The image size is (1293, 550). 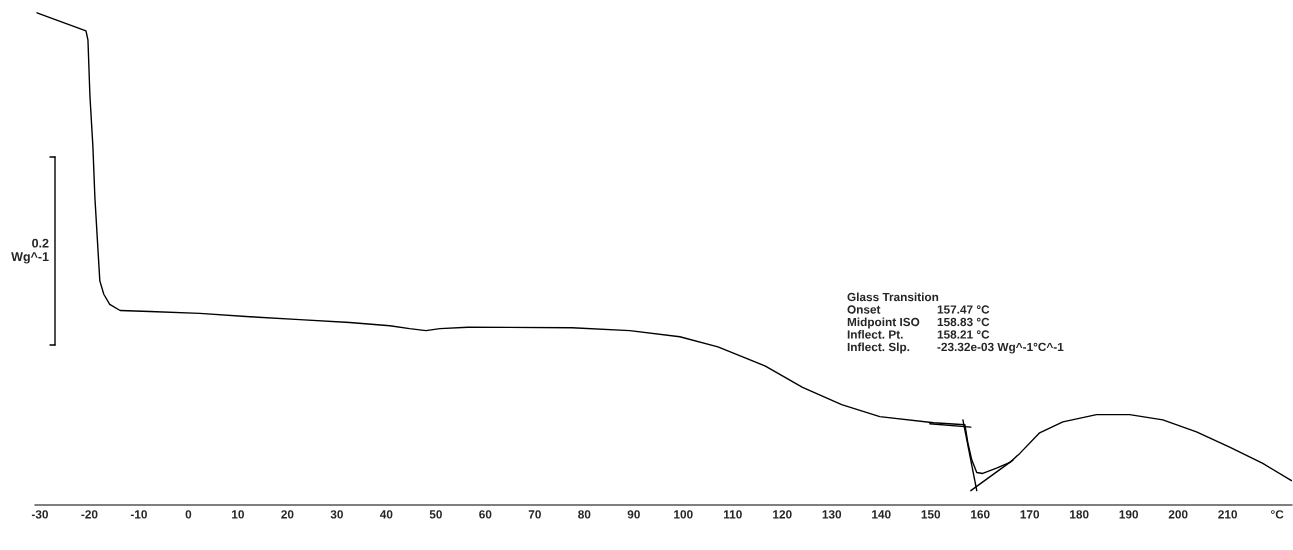 I want to click on x-tick-label: 190, so click(x=1129, y=514).